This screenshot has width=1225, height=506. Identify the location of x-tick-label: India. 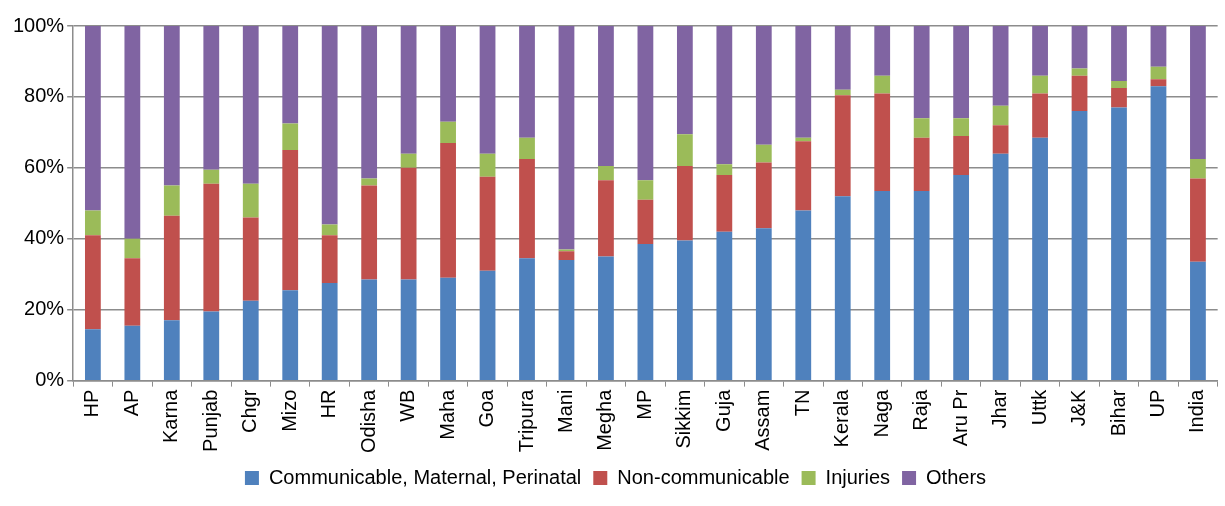
(1196, 411).